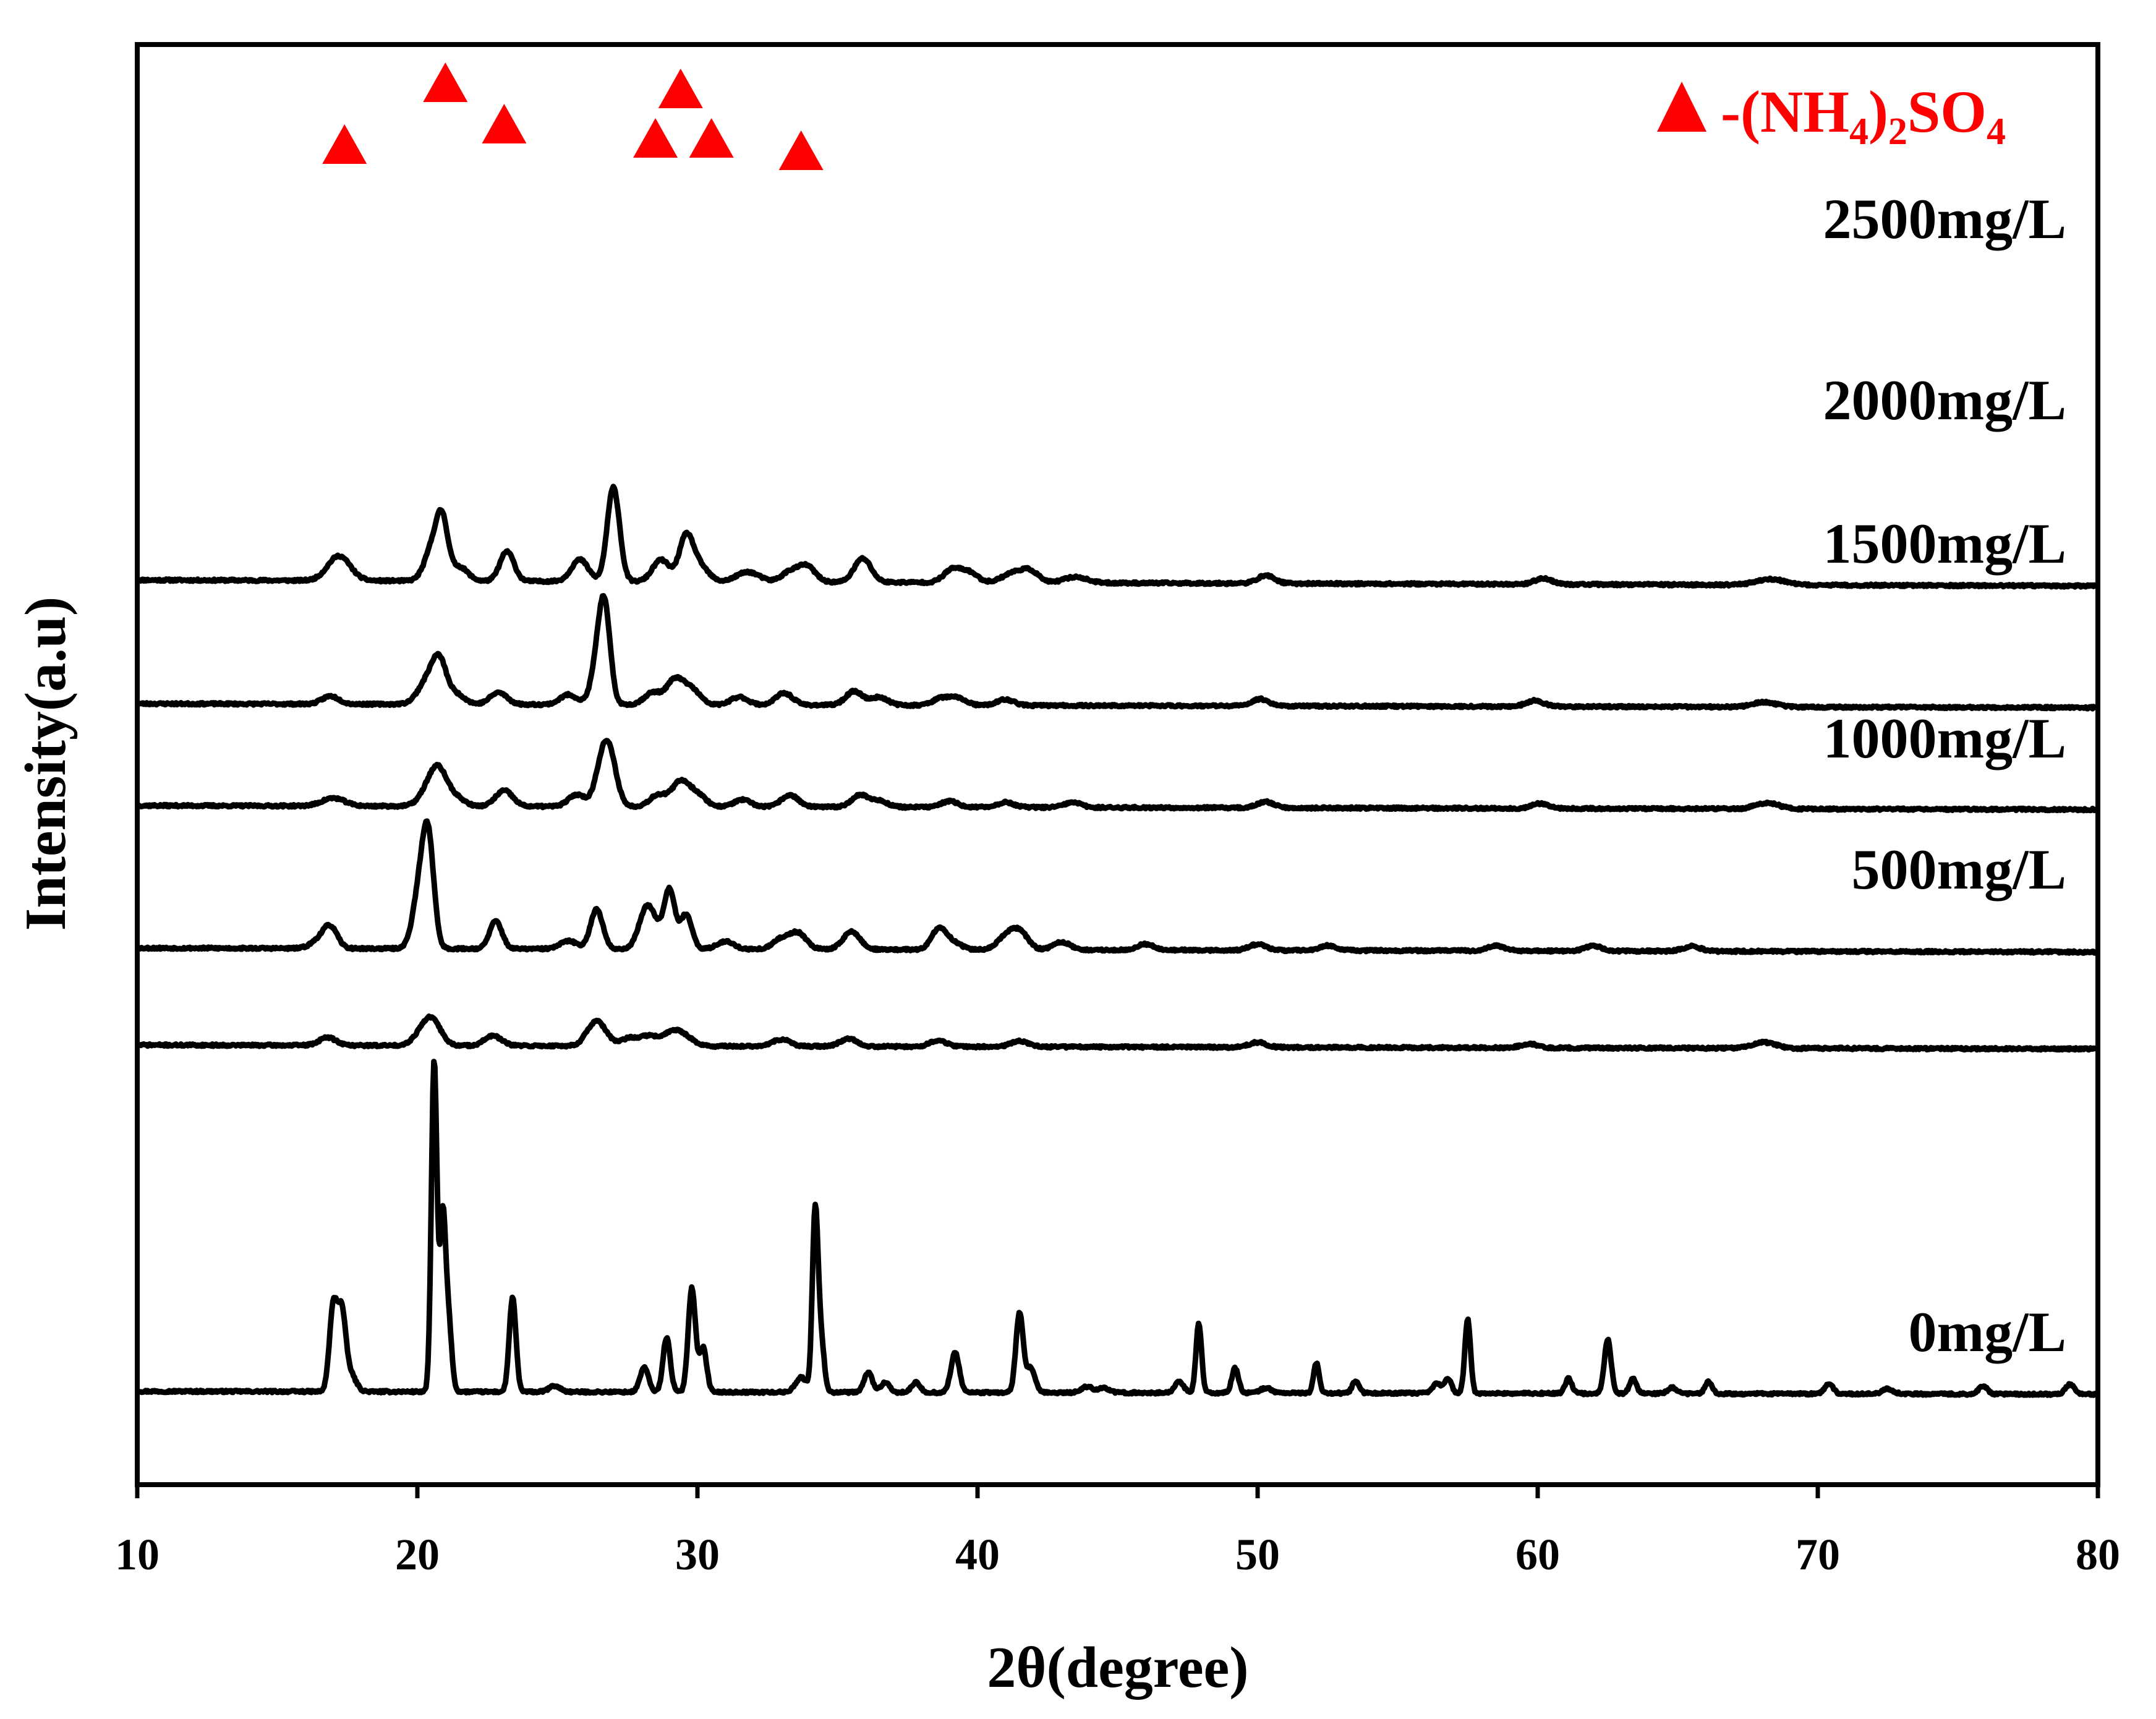  Describe the element at coordinates (1944, 218) in the screenshot. I see `series-label: 2500mg/L` at that location.